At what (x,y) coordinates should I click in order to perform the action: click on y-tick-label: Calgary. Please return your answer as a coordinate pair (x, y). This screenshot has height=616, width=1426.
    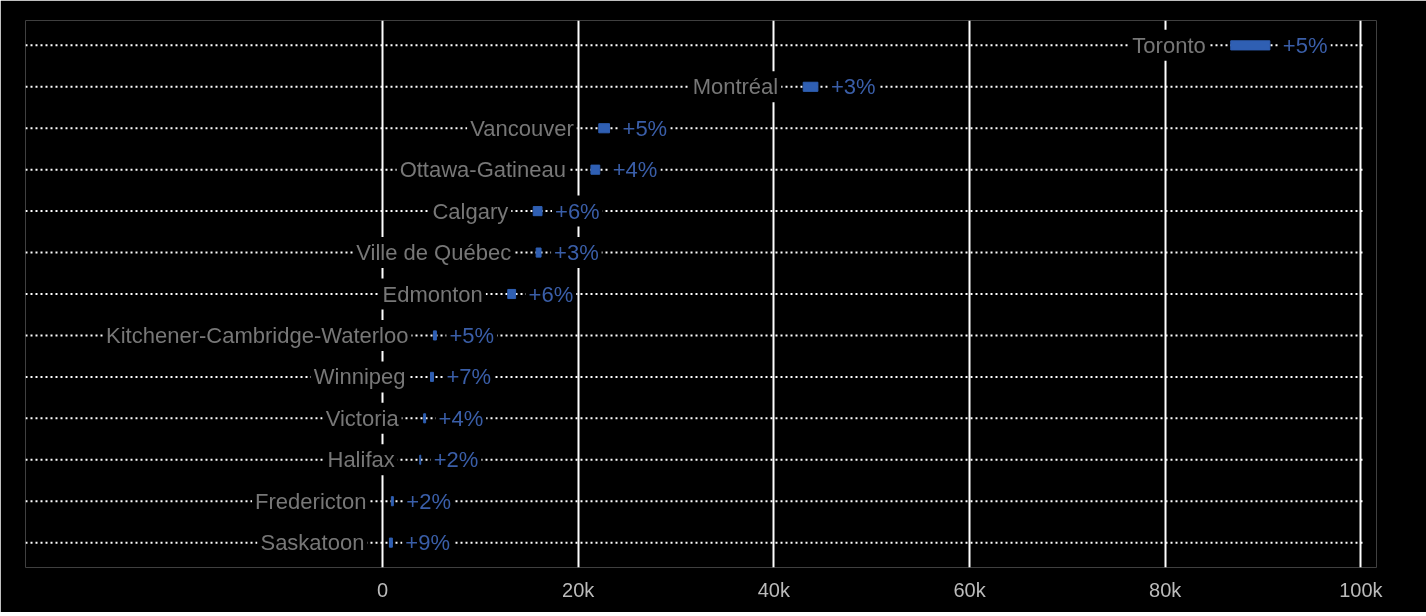
    Looking at the image, I should click on (470, 211).